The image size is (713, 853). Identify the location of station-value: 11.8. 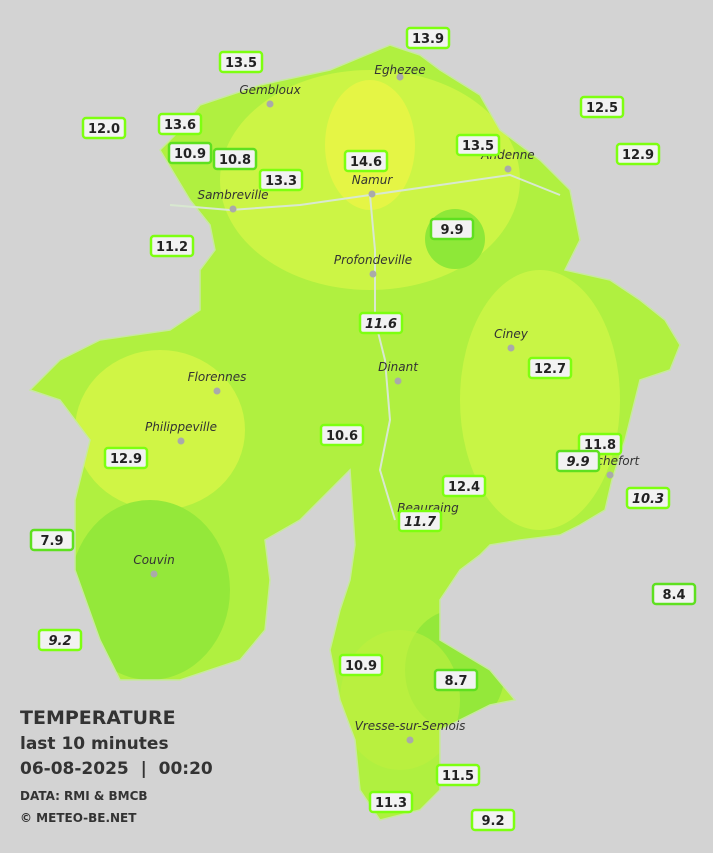
(600, 445).